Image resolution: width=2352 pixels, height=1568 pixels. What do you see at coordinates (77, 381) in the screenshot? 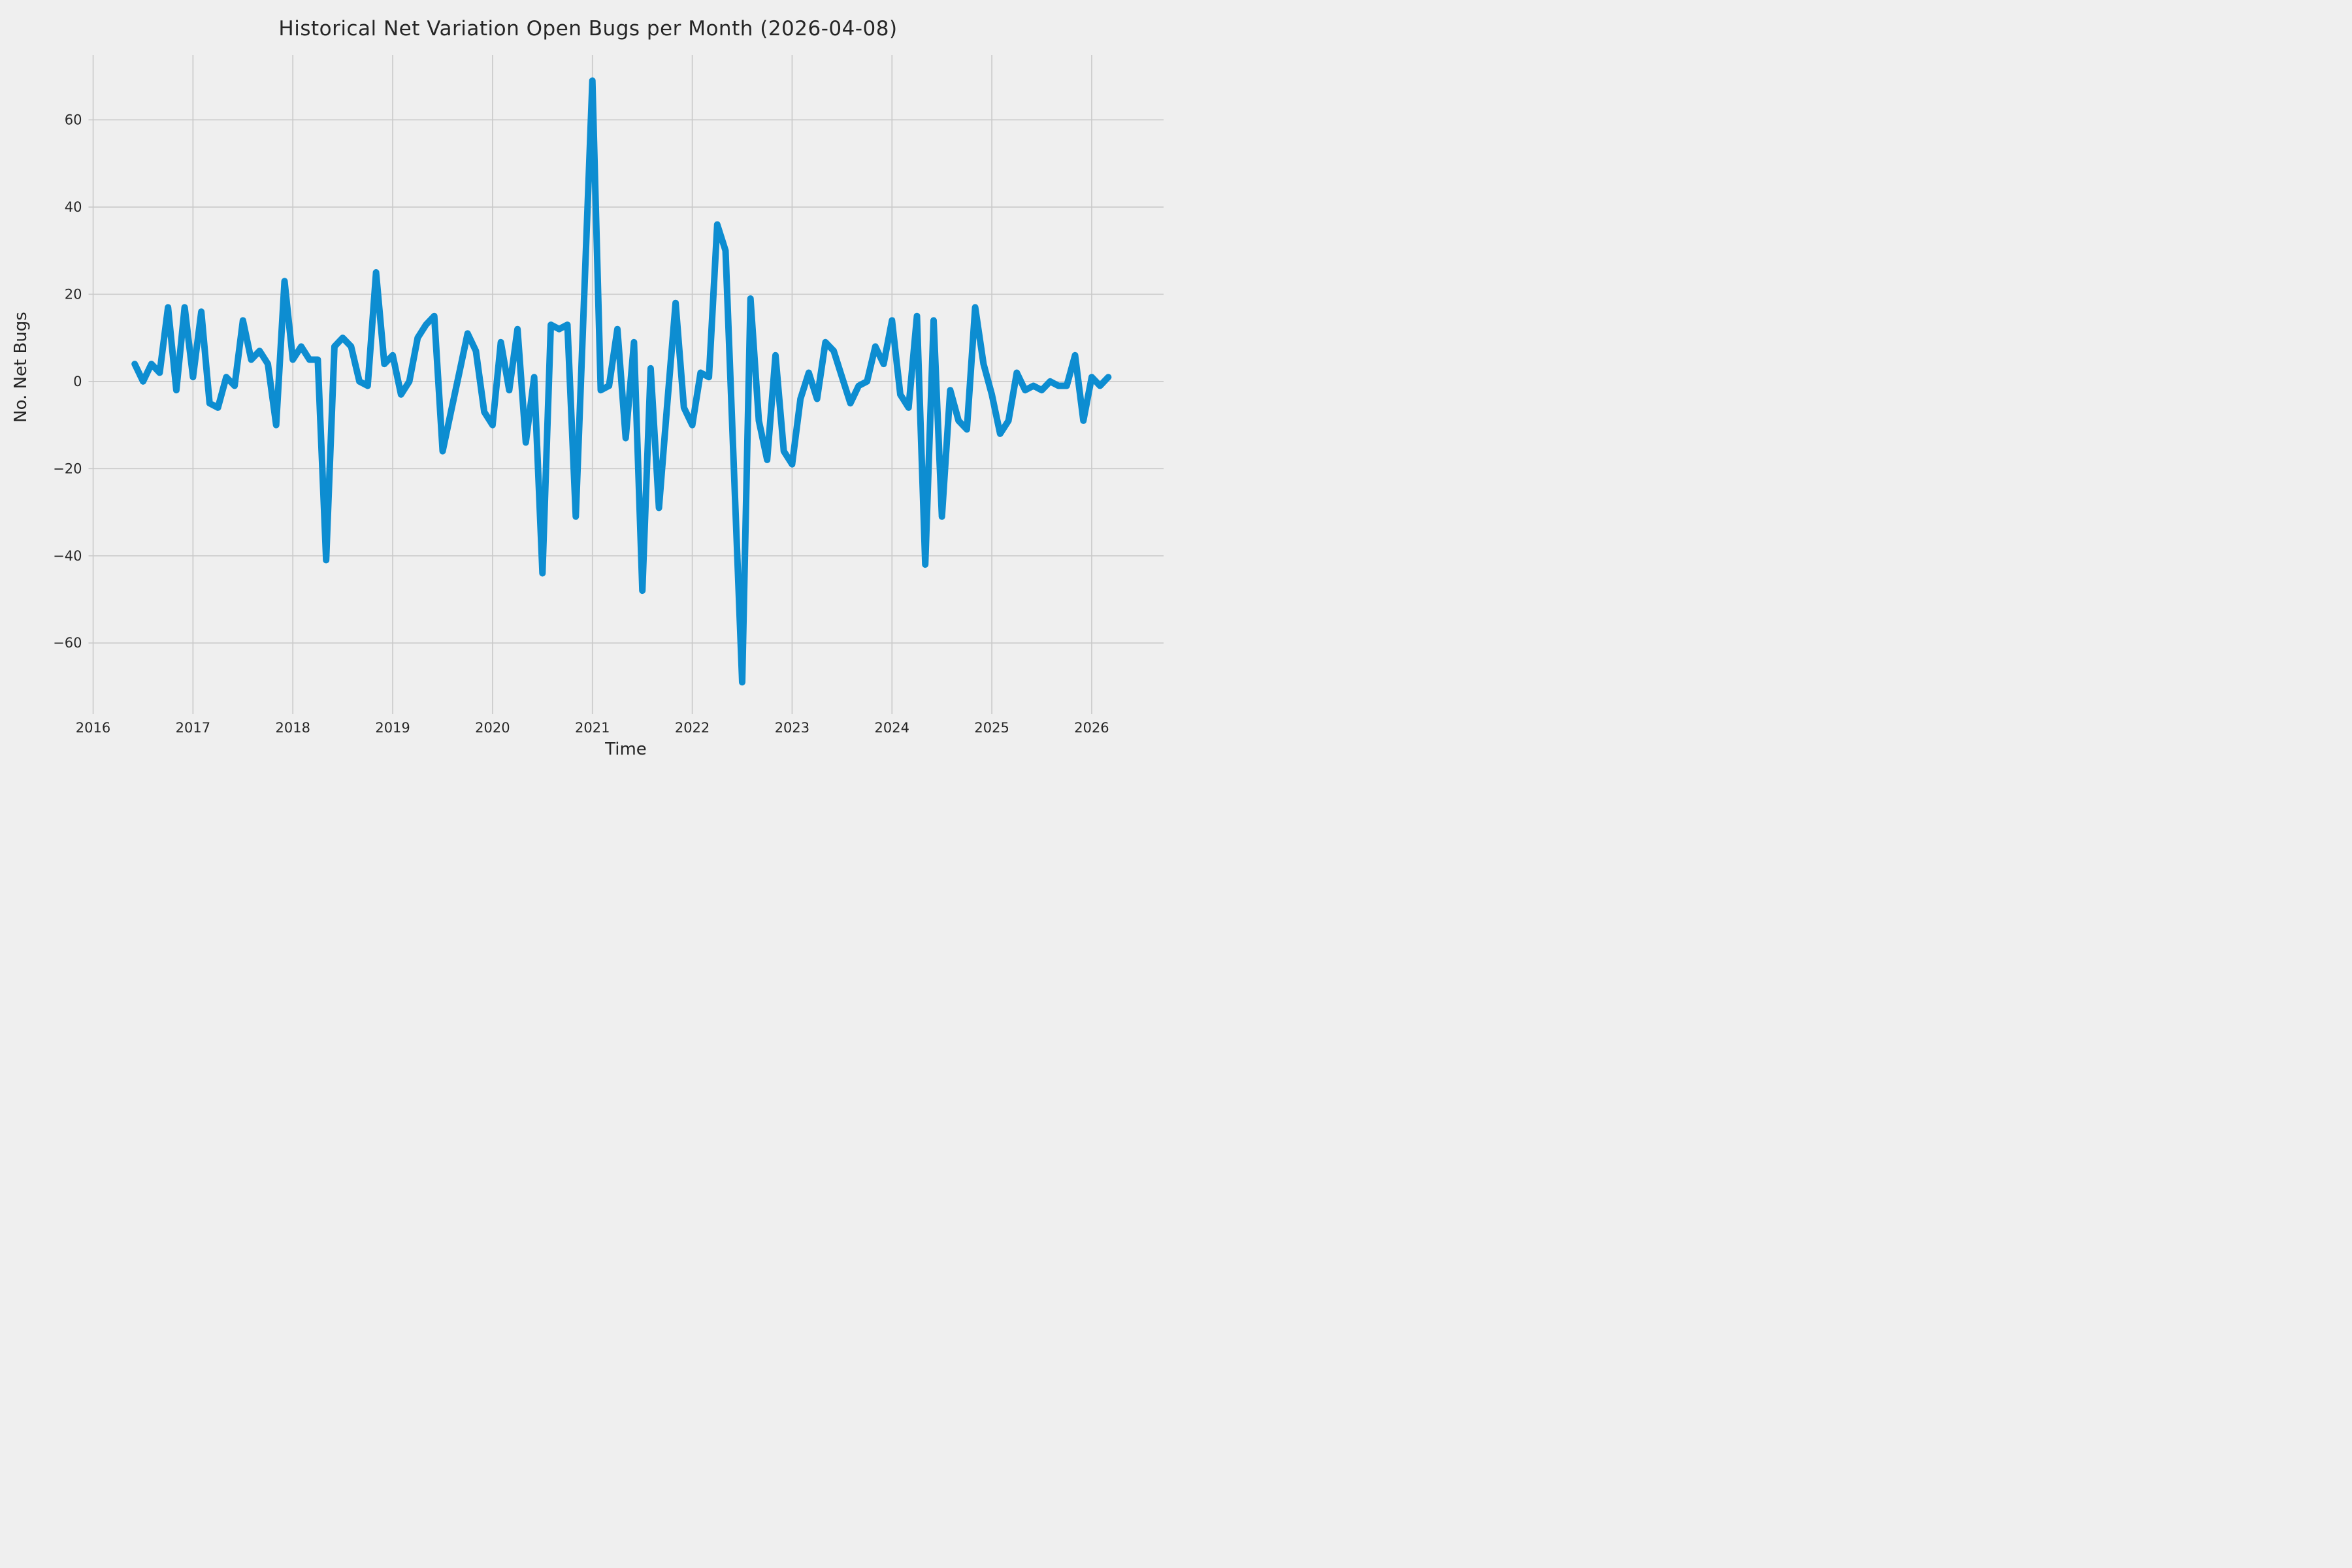
I see `y-tick-label: 0` at bounding box center [77, 381].